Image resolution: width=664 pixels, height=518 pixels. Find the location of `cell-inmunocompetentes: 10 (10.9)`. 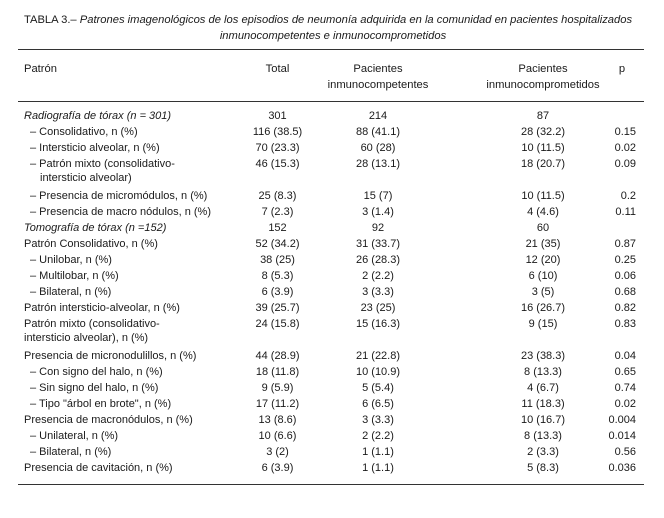

cell-inmunocompetentes: 10 (10.9) is located at coordinates (378, 372).